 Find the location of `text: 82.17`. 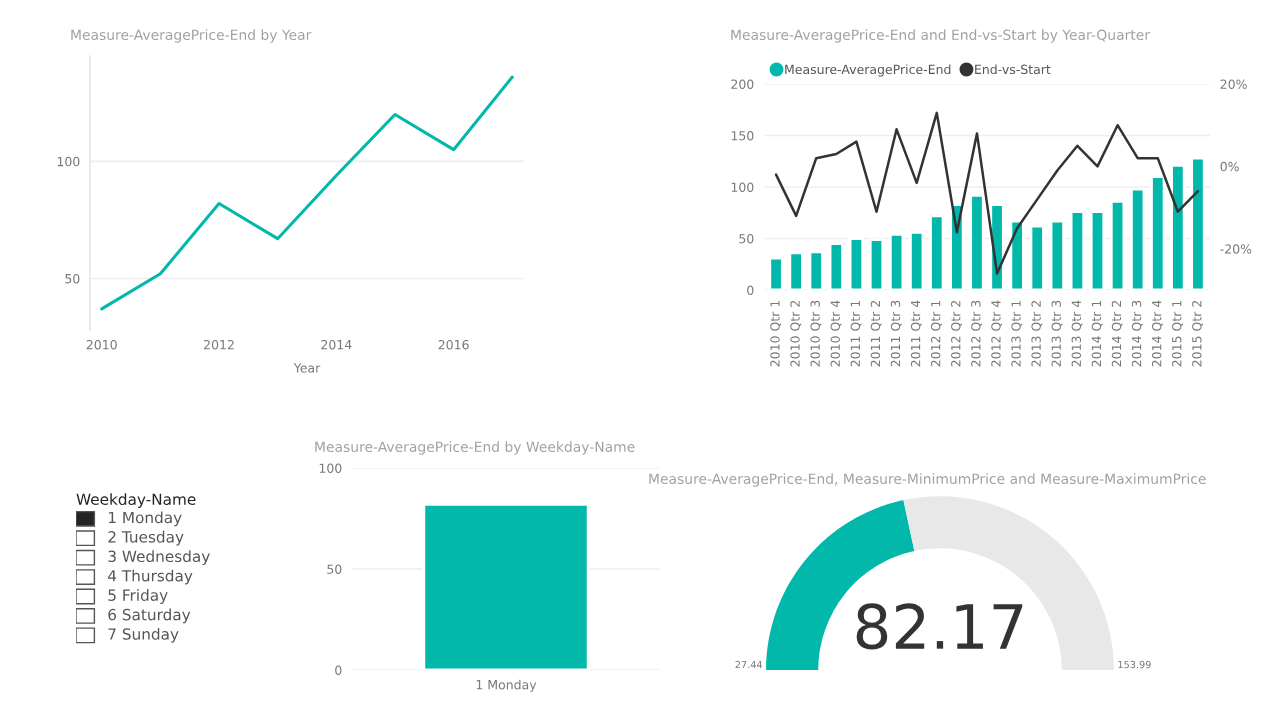

text: 82.17 is located at coordinates (939, 626).